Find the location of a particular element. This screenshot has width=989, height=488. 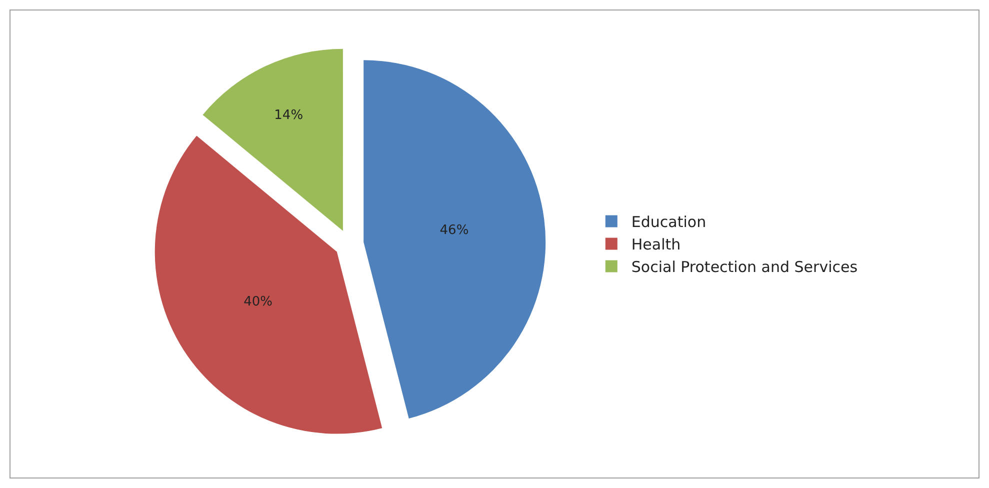

legend-label: Education is located at coordinates (668, 222).